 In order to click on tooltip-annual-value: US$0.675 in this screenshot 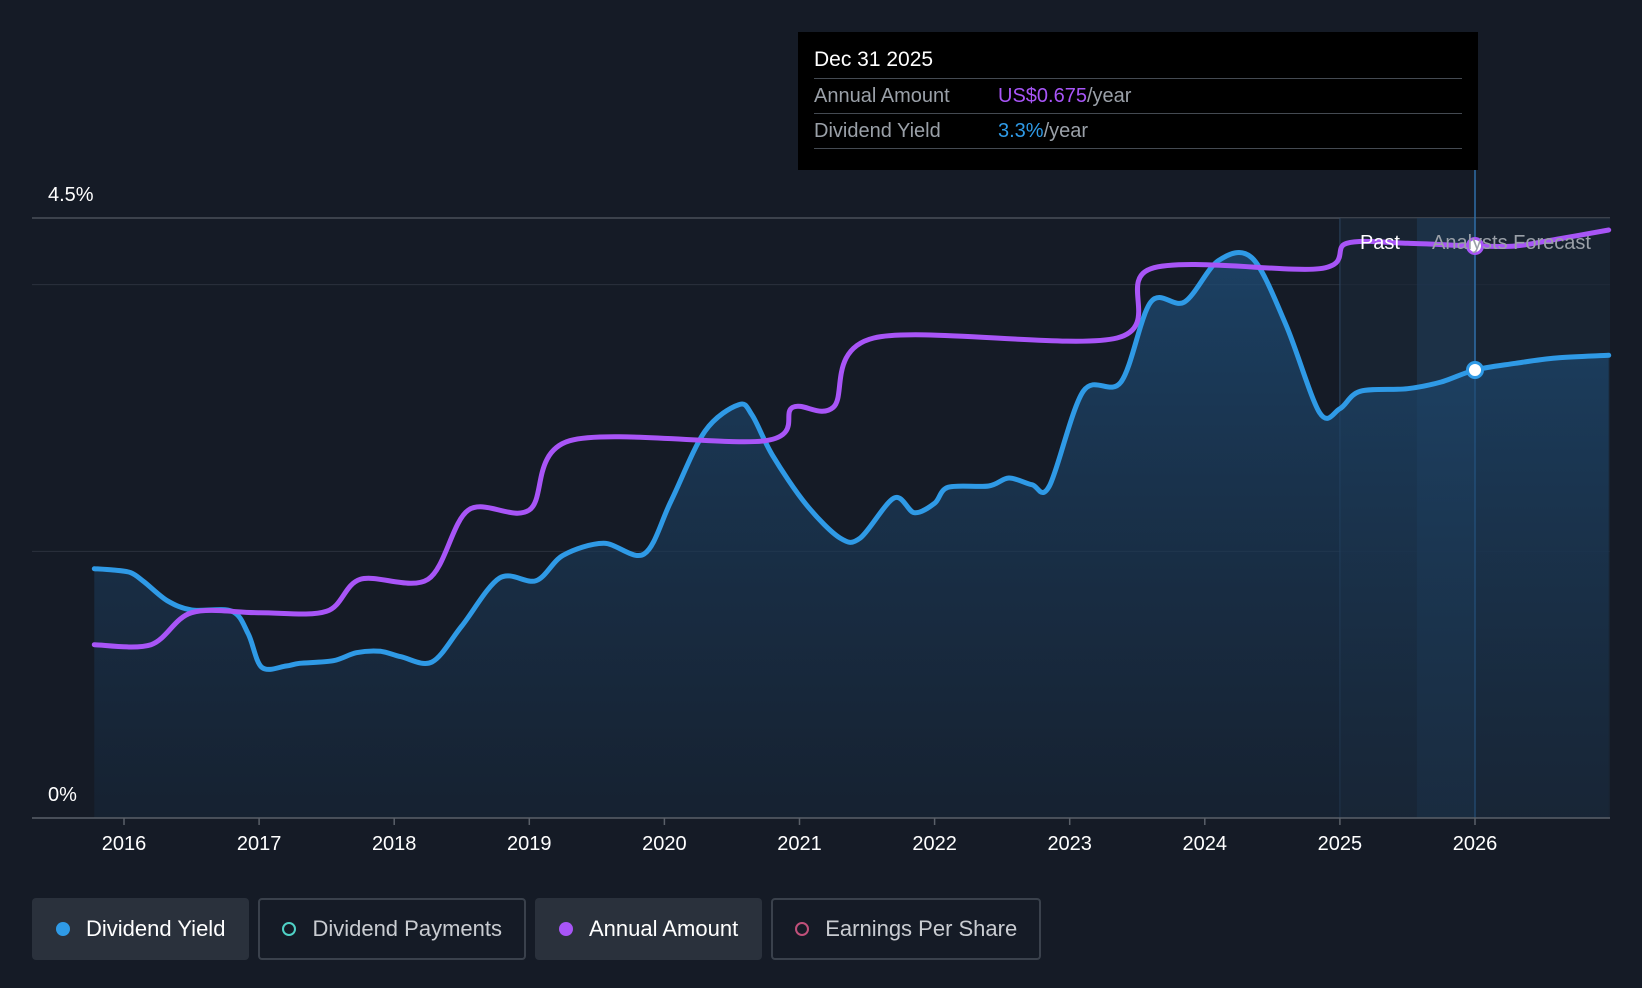, I will do `click(1042, 96)`.